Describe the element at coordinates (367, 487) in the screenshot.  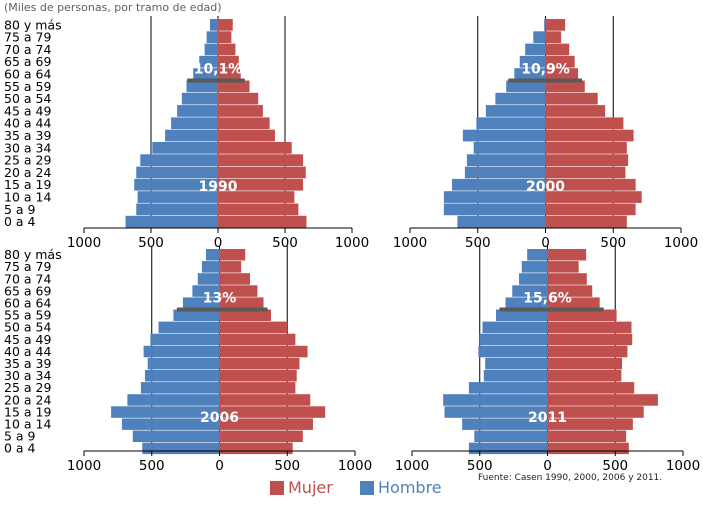
I see `legend-swatch-hombre` at that location.